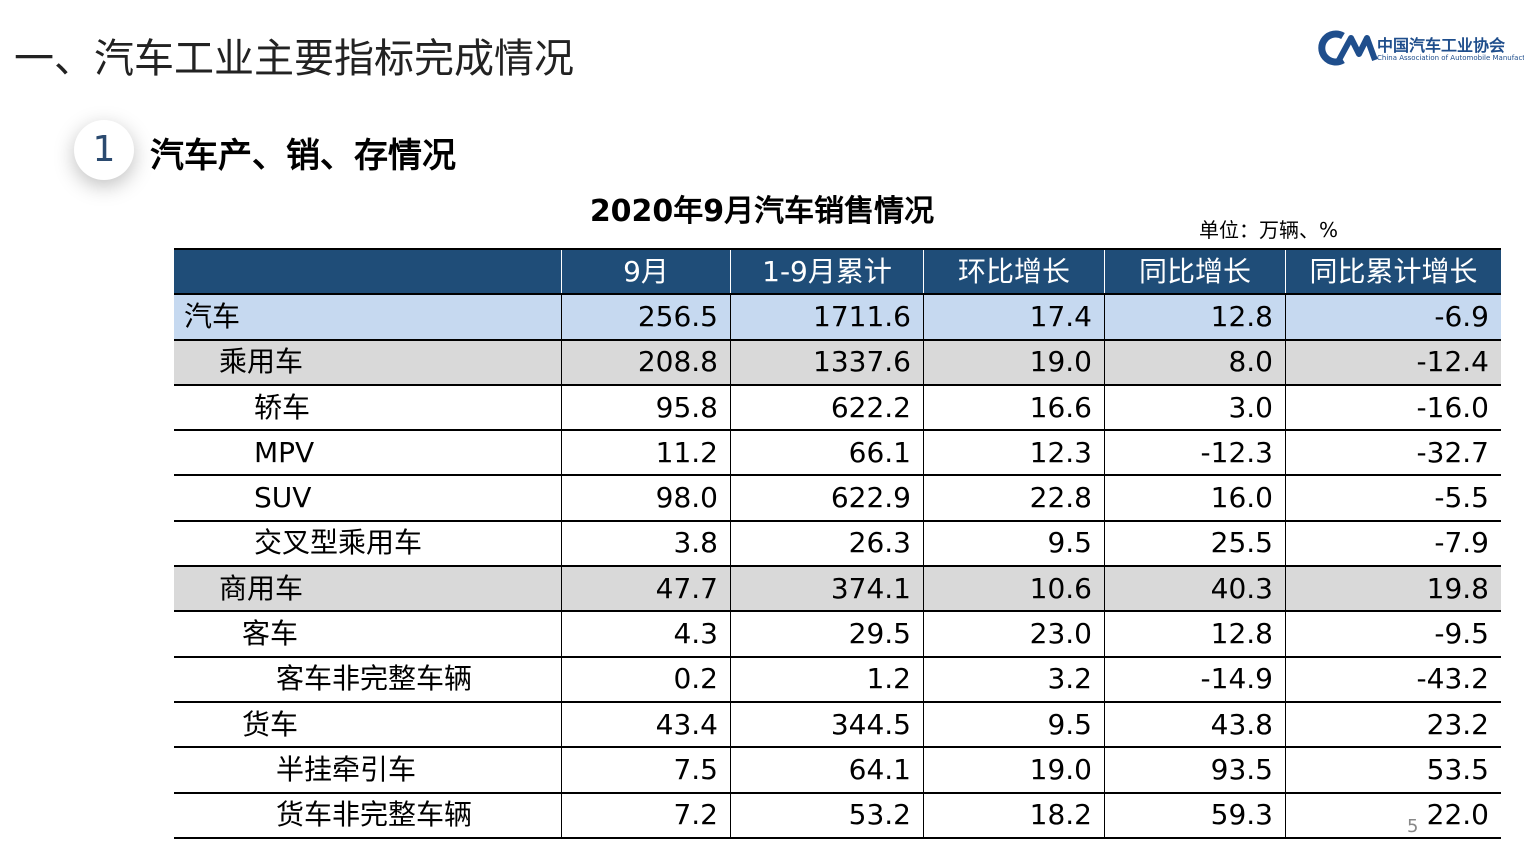 The height and width of the screenshot is (866, 1524). I want to click on cell: 11.2, so click(646, 453).